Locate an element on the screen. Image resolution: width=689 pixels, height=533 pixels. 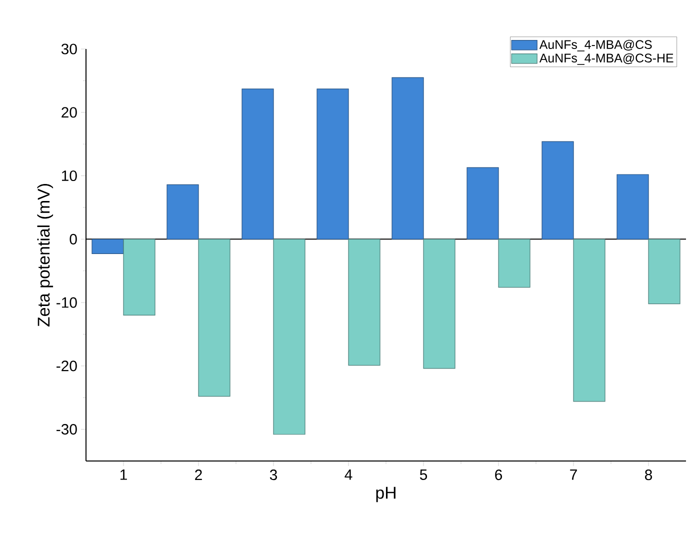
y-tick-label: -10 is located at coordinates (66, 302).